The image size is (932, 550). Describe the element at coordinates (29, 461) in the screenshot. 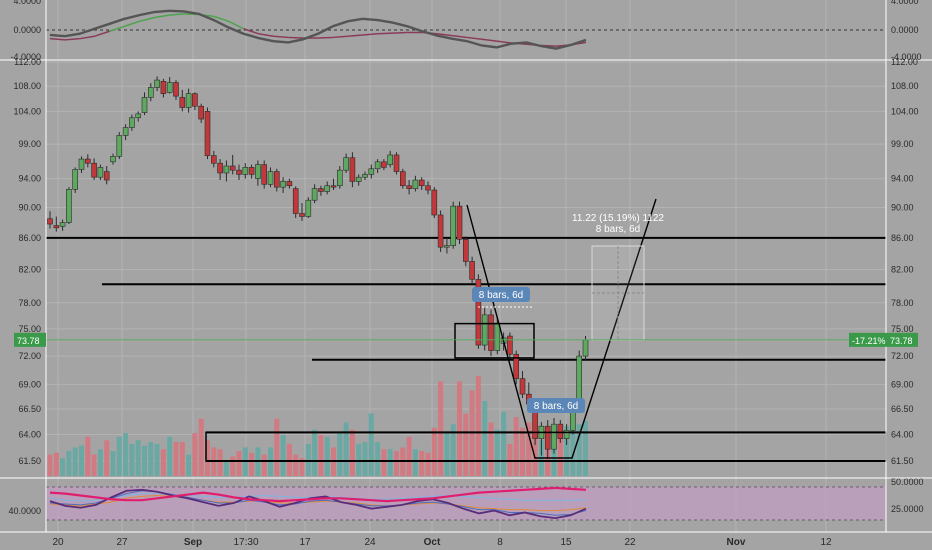

I see `price-tick-left: 61.50` at that location.